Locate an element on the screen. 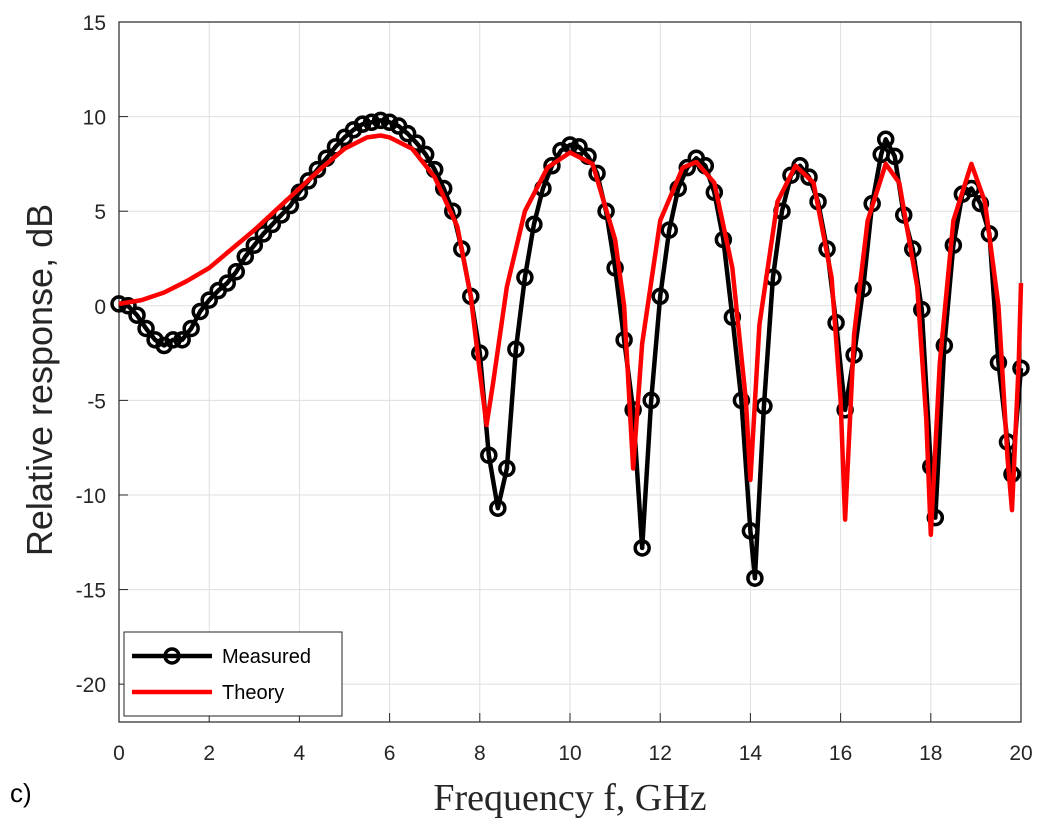 Image resolution: width=1053 pixels, height=825 pixels. x-axis-label: Frequency f, GHz is located at coordinates (569, 798).